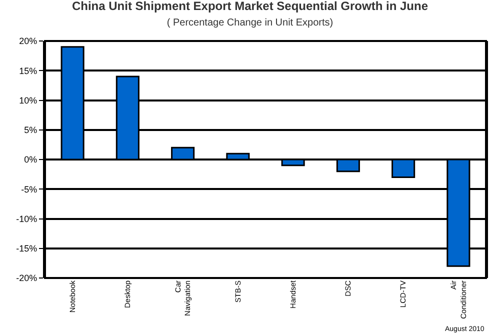 The height and width of the screenshot is (336, 500). I want to click on y-tick-label: -15%, so click(27, 249).